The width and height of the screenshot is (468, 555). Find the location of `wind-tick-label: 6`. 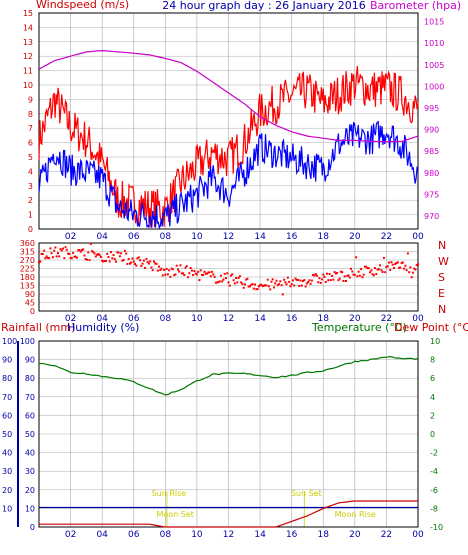

wind-tick-label: 6 is located at coordinates (30, 143).